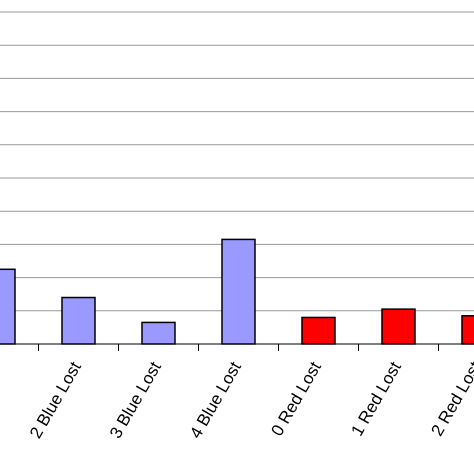 Image resolution: width=474 pixels, height=474 pixels. I want to click on x-tick-label: 2 Blue Lost, so click(55, 399).